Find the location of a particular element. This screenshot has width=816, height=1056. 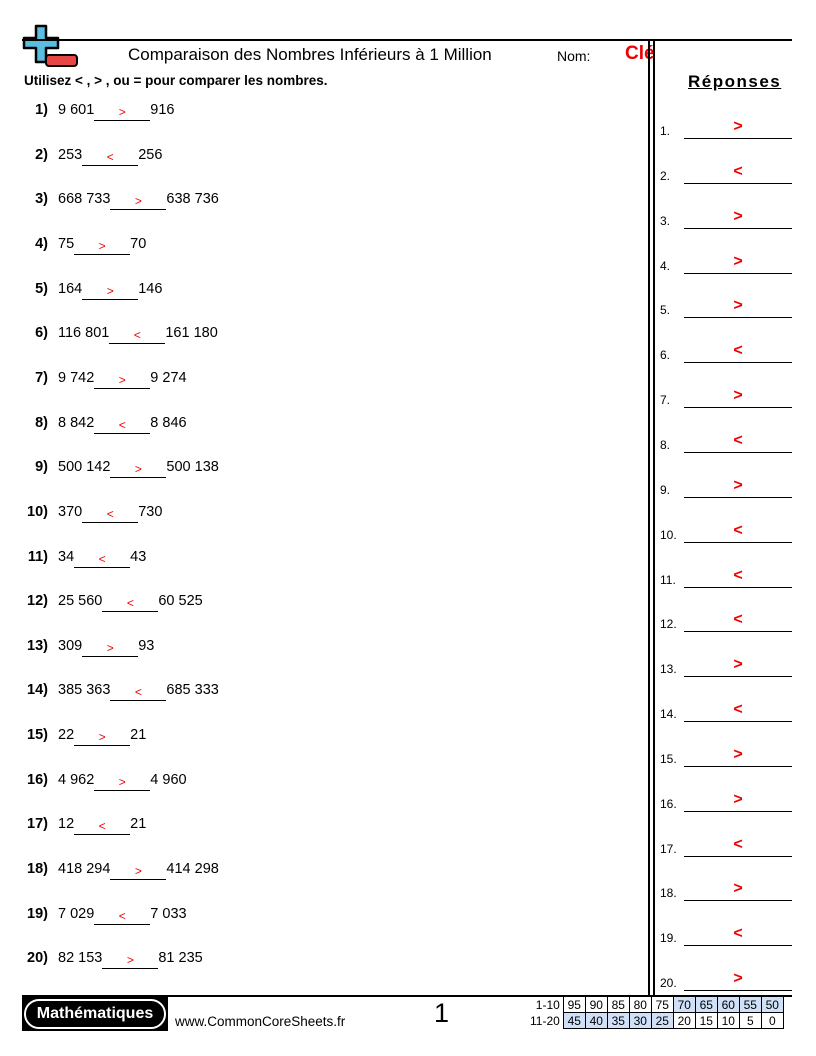

right-number: 60 525 is located at coordinates (180, 601).